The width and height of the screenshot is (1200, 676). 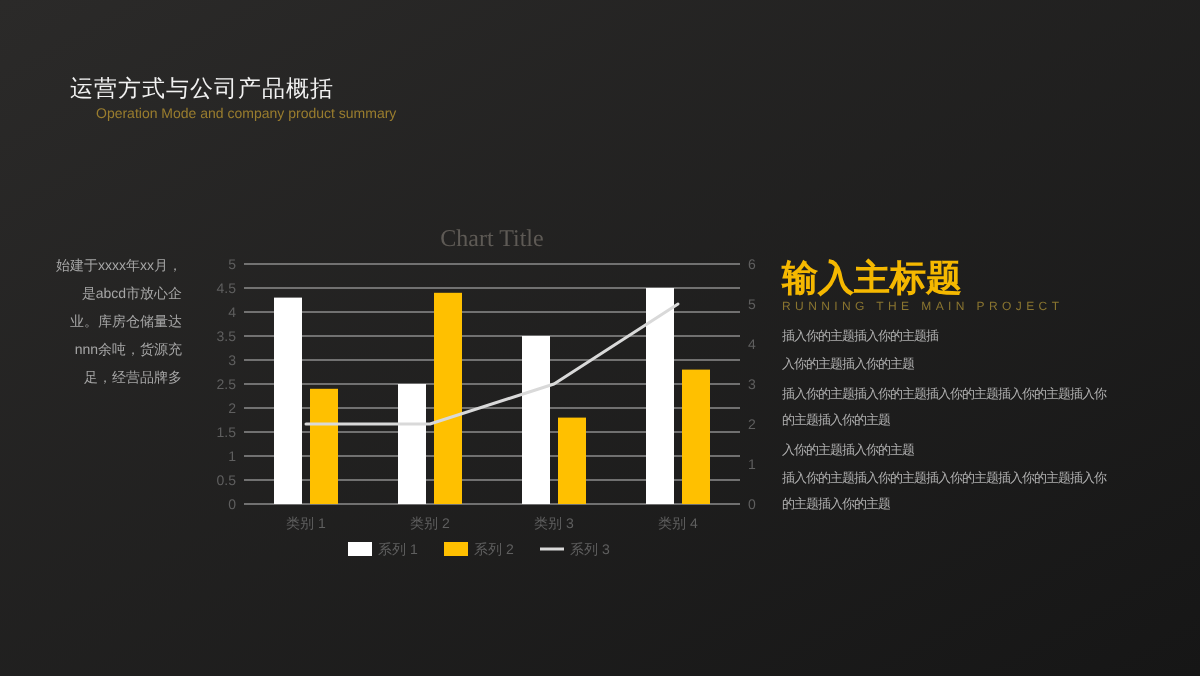 What do you see at coordinates (871, 278) in the screenshot?
I see `text: 输入主标题` at bounding box center [871, 278].